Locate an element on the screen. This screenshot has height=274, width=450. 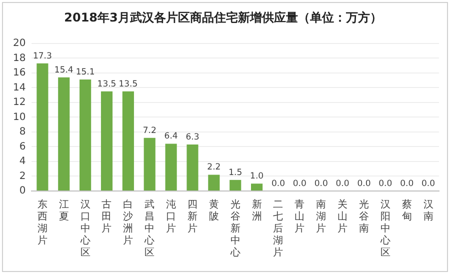
data-label: 6.4 is located at coordinates (171, 137).